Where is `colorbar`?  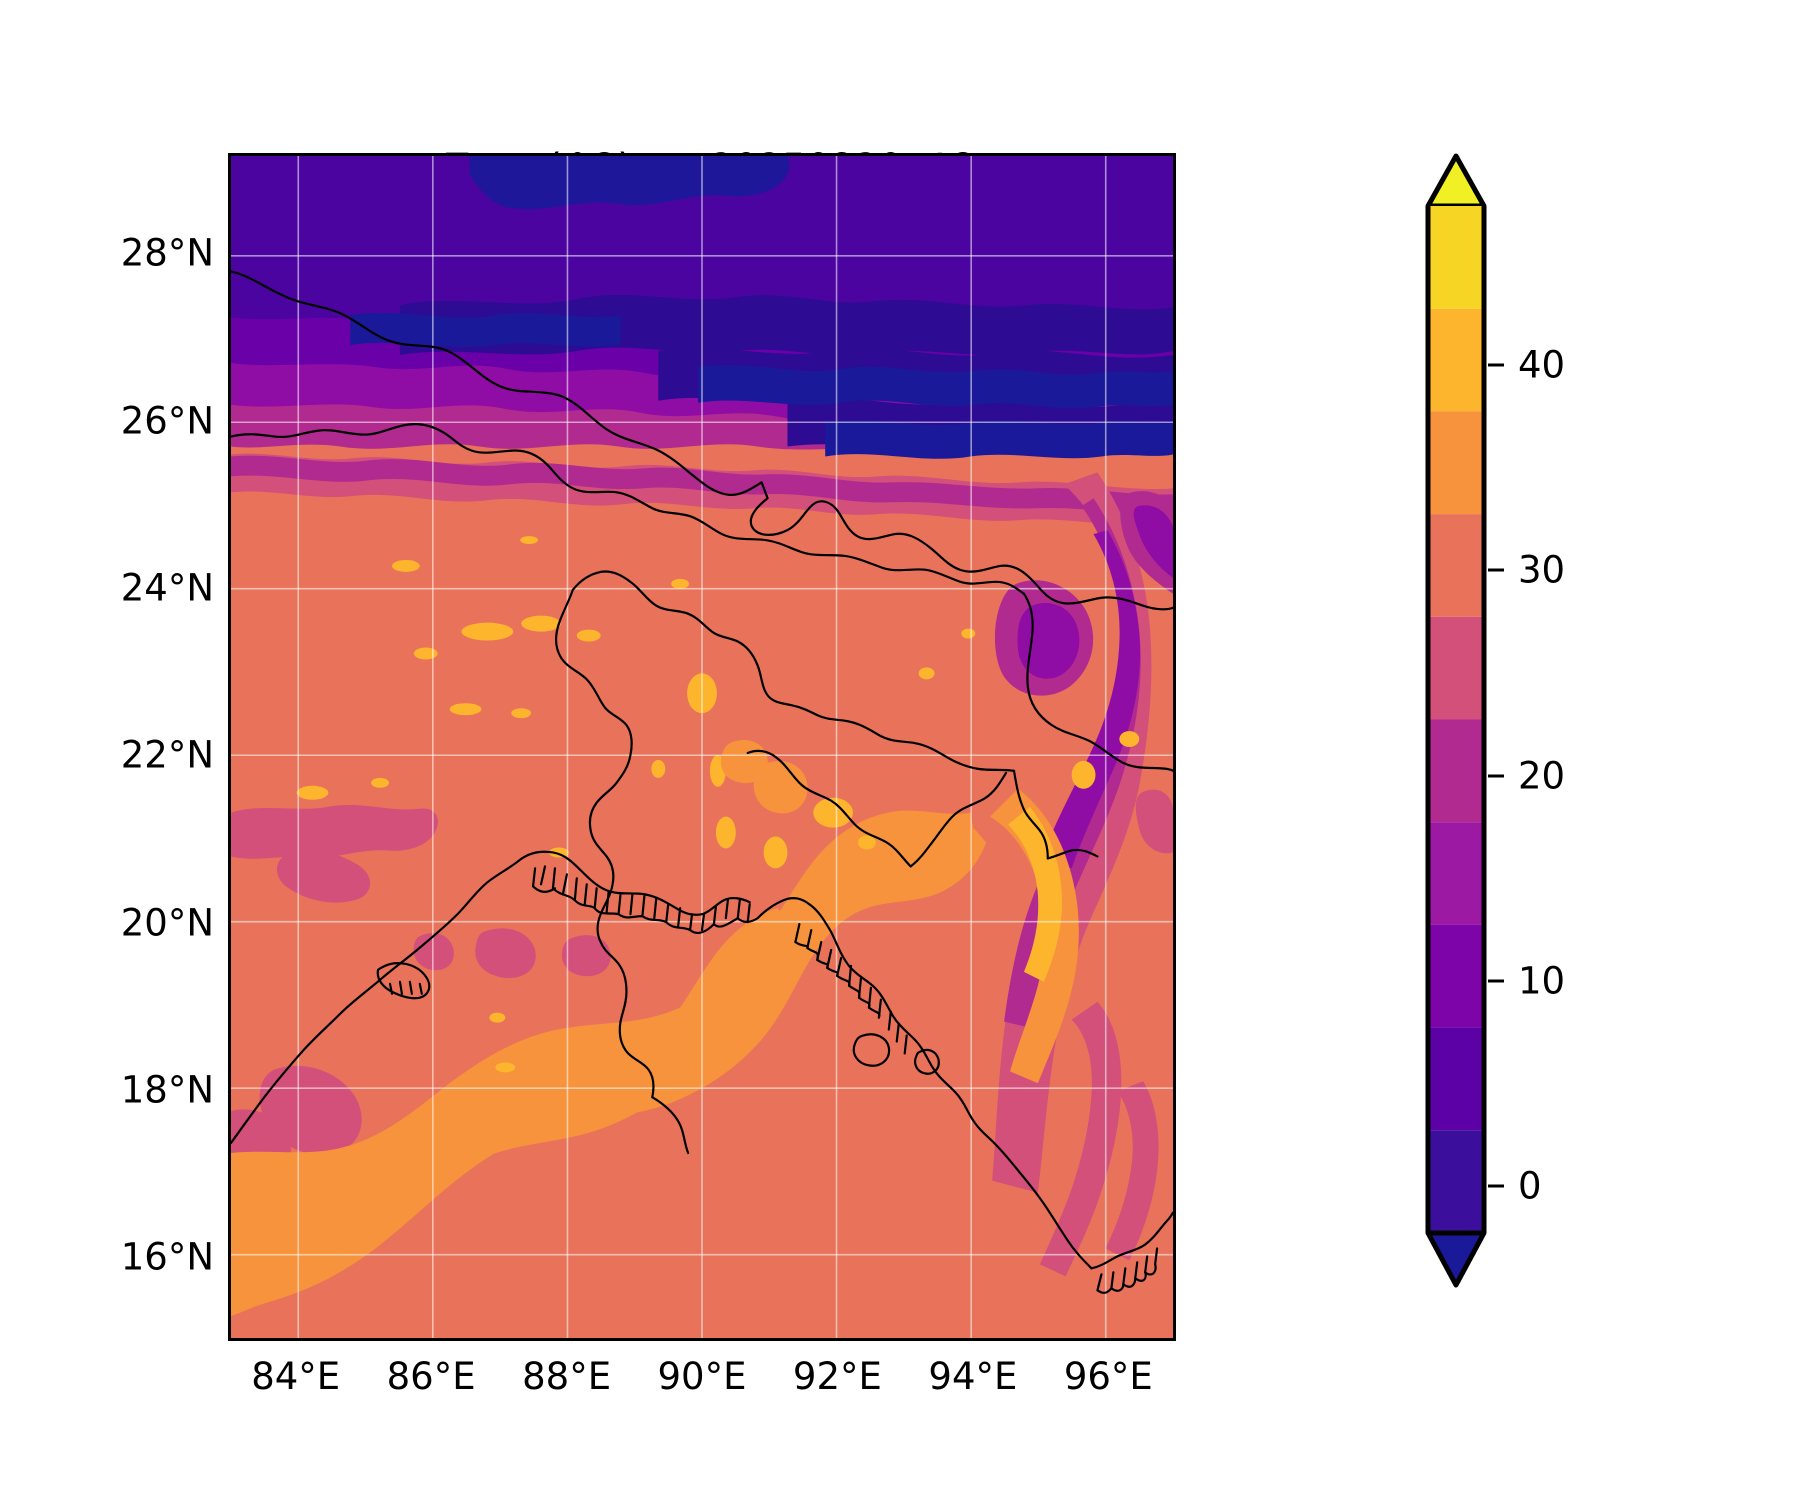
colorbar is located at coordinates (1456, 745).